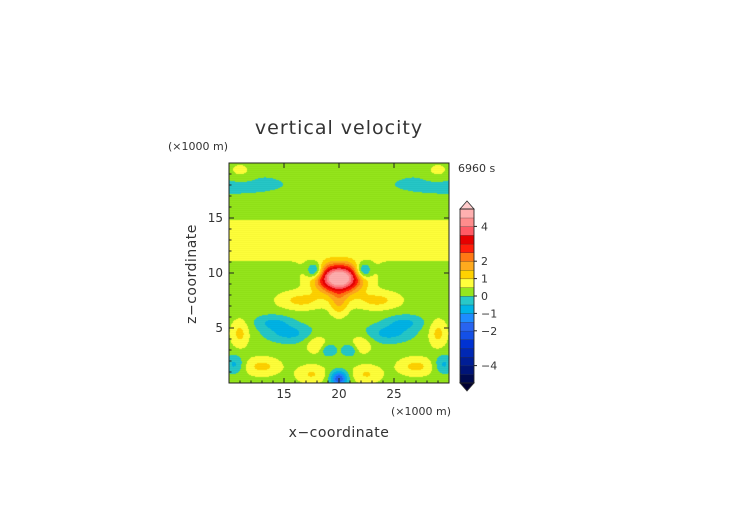 This screenshot has height=532, width=752. I want to click on colorbar-tick-label: 0, so click(484, 296).